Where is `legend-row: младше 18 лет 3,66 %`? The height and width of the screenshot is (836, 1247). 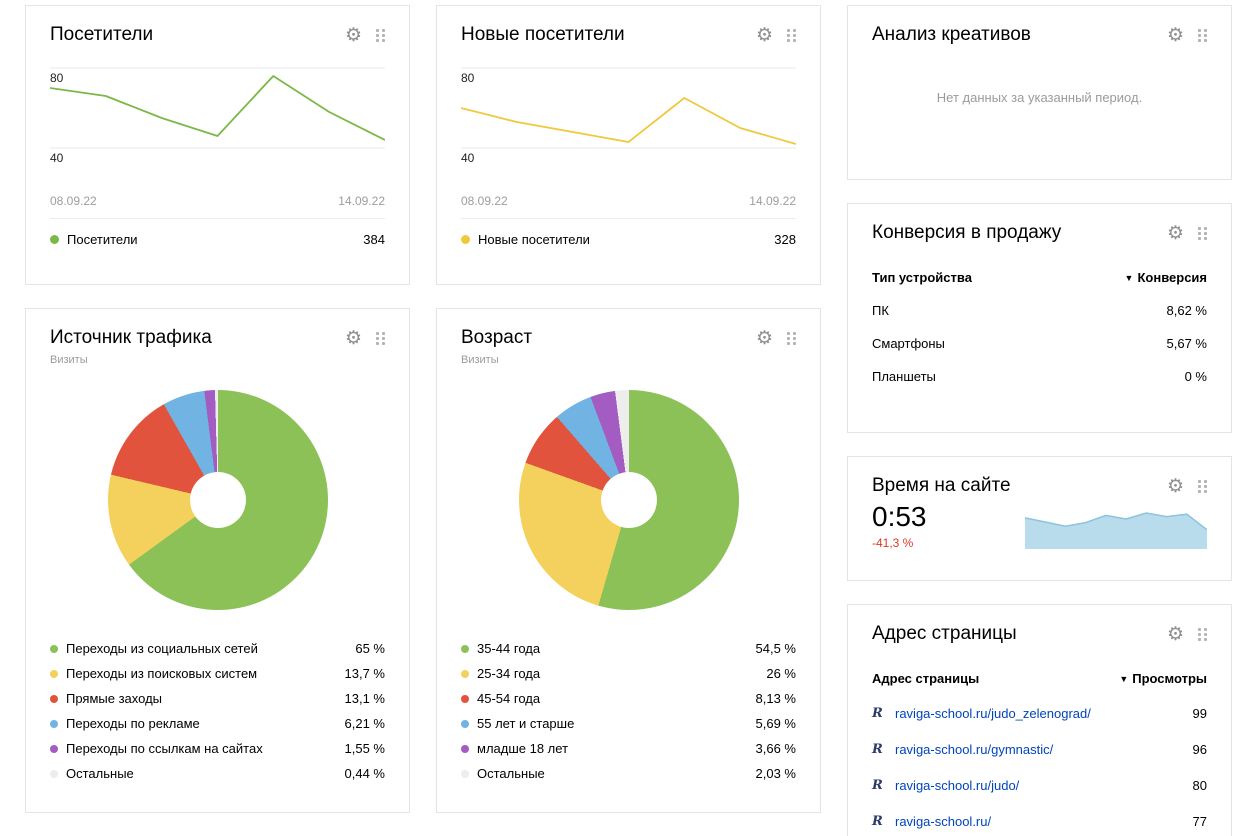 legend-row: младше 18 лет 3,66 % is located at coordinates (628, 748).